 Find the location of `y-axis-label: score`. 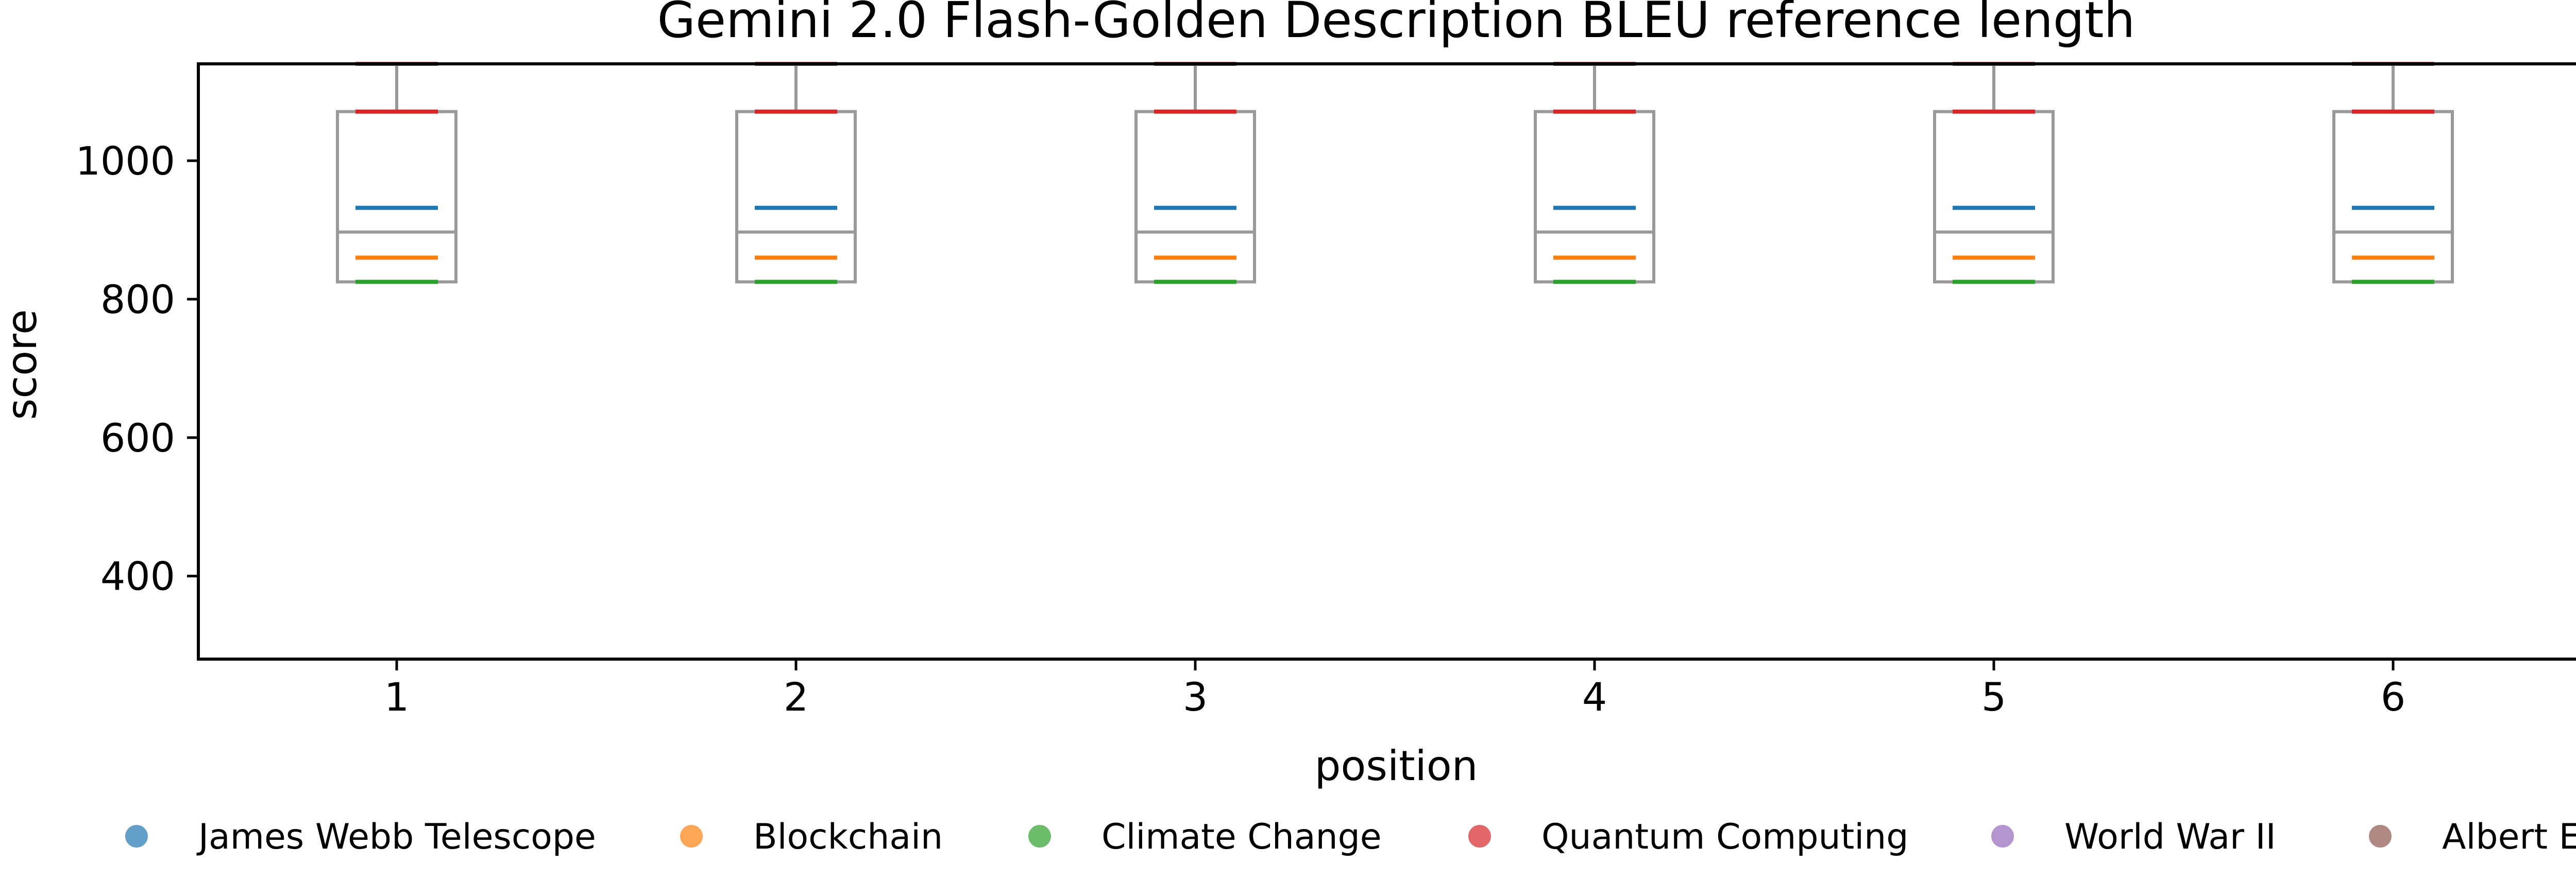

y-axis-label: score is located at coordinates (23, 365).